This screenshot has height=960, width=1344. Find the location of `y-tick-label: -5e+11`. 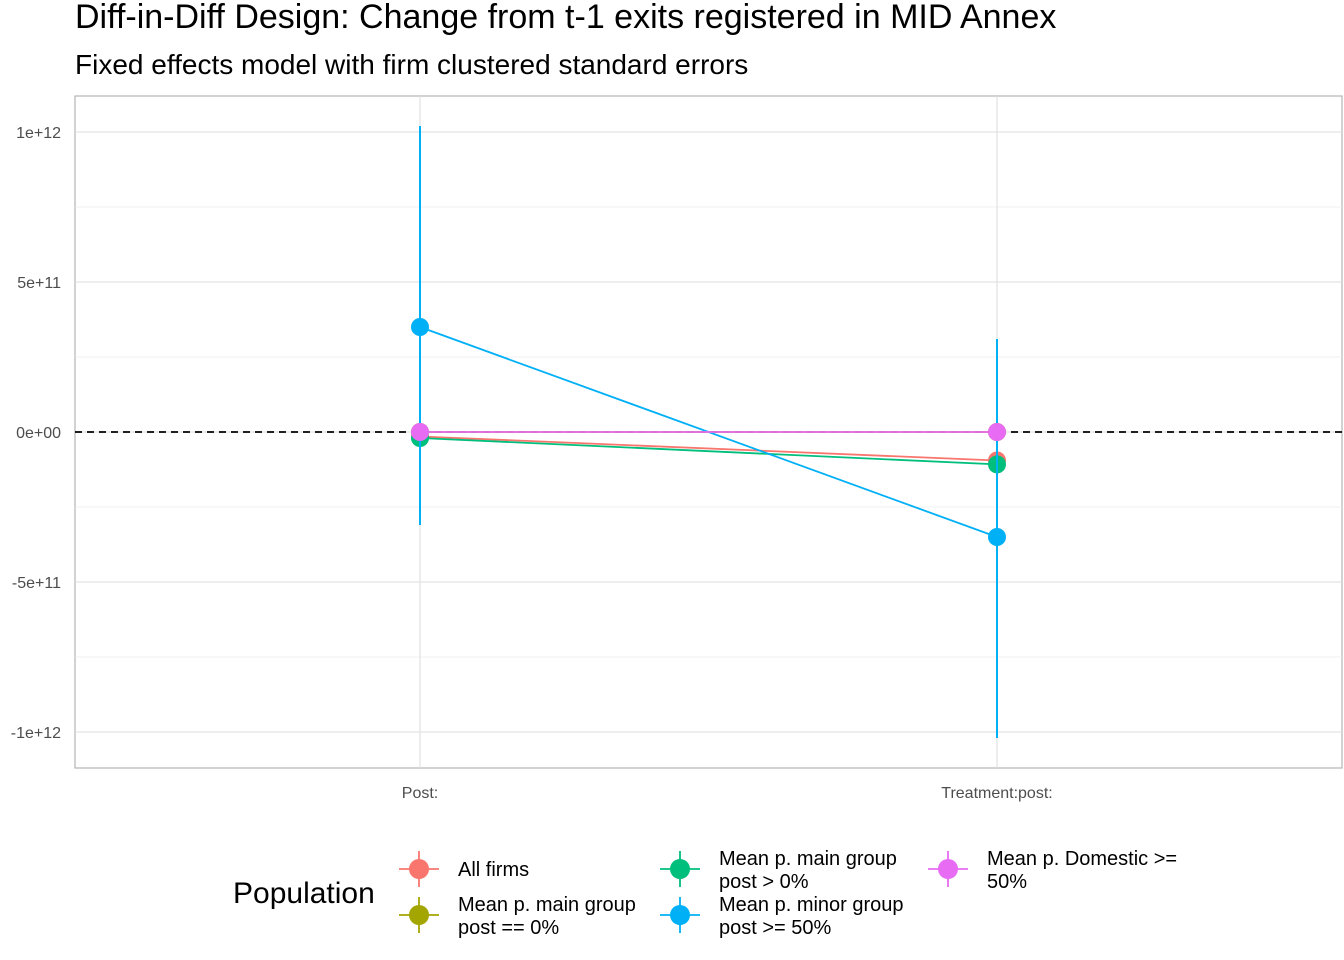

y-tick-label: -5e+11 is located at coordinates (36, 583).